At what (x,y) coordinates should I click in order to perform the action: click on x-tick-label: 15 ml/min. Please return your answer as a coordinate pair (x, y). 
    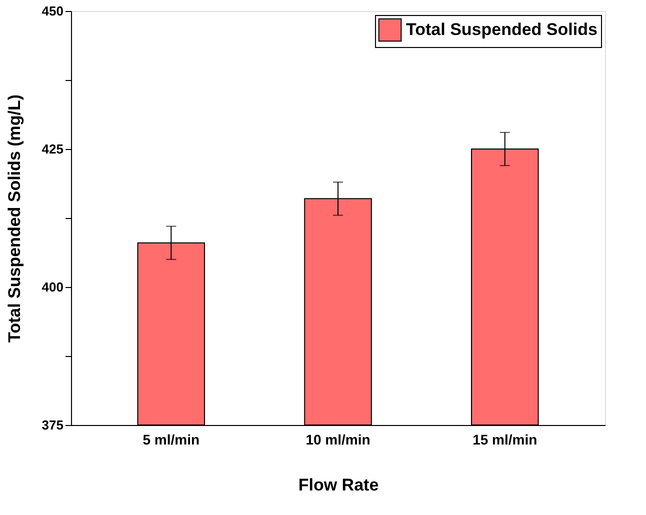
    Looking at the image, I should click on (505, 440).